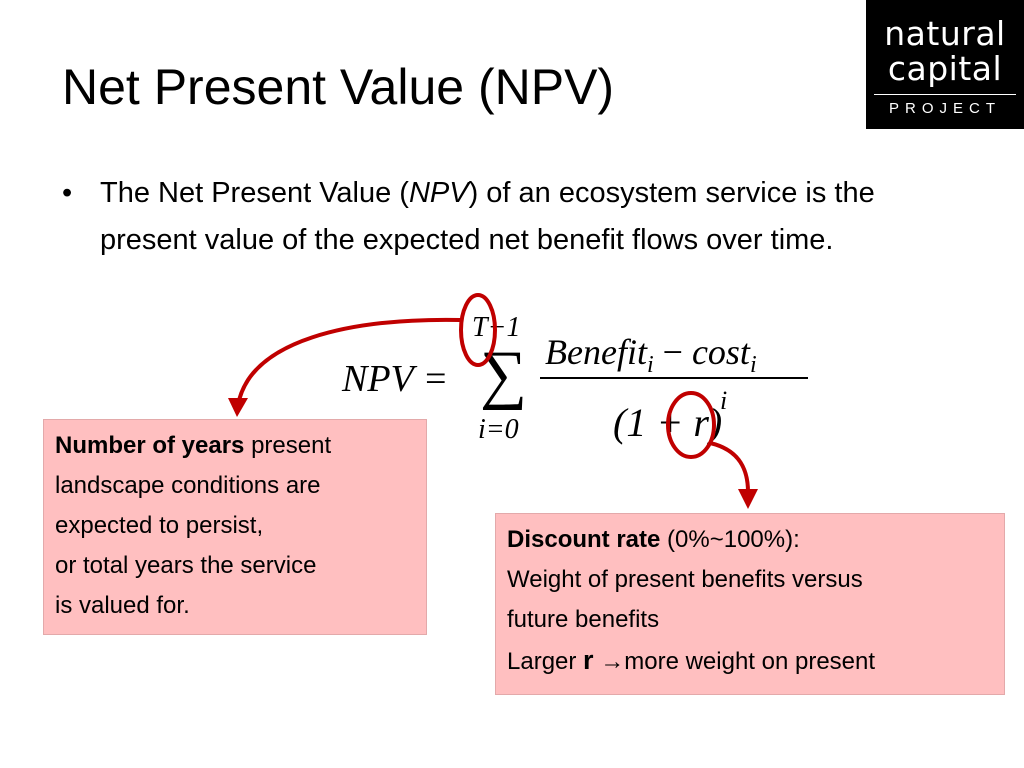 Image resolution: width=1024 pixels, height=768 pixels. I want to click on bullet-npv-abbrev: NPV, so click(438, 193).